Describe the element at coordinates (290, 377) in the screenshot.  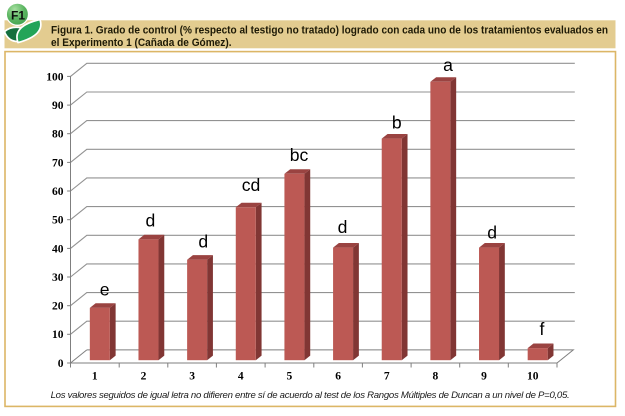
I see `svg-text: 5` at that location.